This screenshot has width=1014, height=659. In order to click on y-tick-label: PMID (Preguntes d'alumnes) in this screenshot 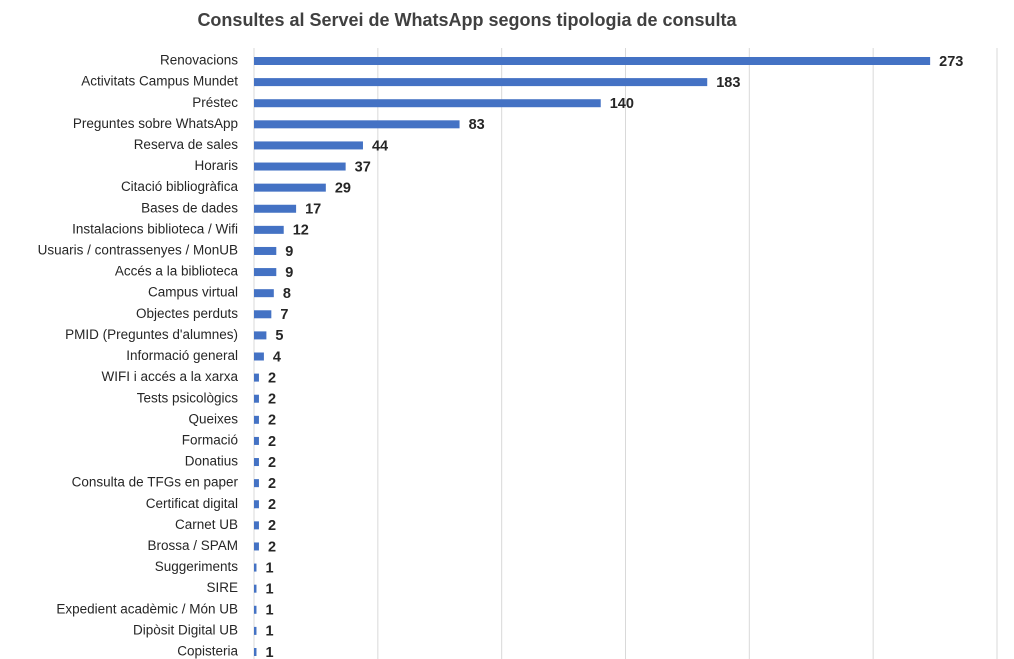, I will do `click(151, 334)`.